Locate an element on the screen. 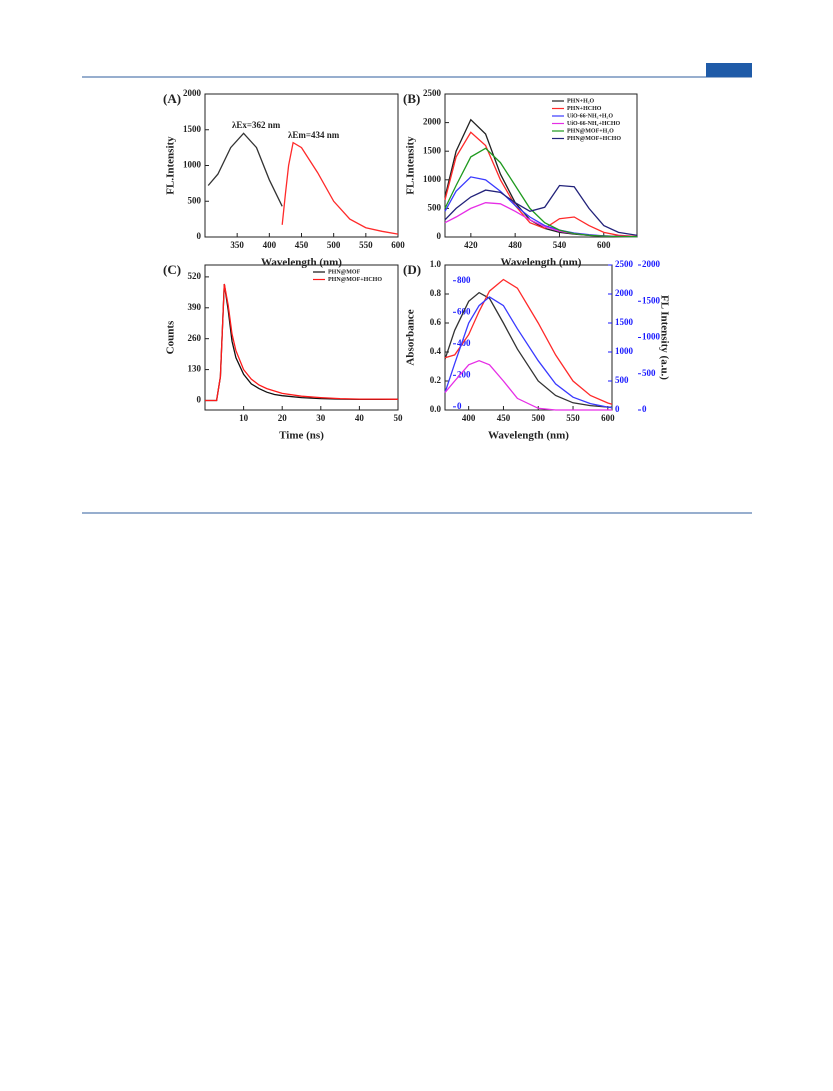 The height and width of the screenshot is (1091, 833). x-tick-label: 10 is located at coordinates (244, 418).